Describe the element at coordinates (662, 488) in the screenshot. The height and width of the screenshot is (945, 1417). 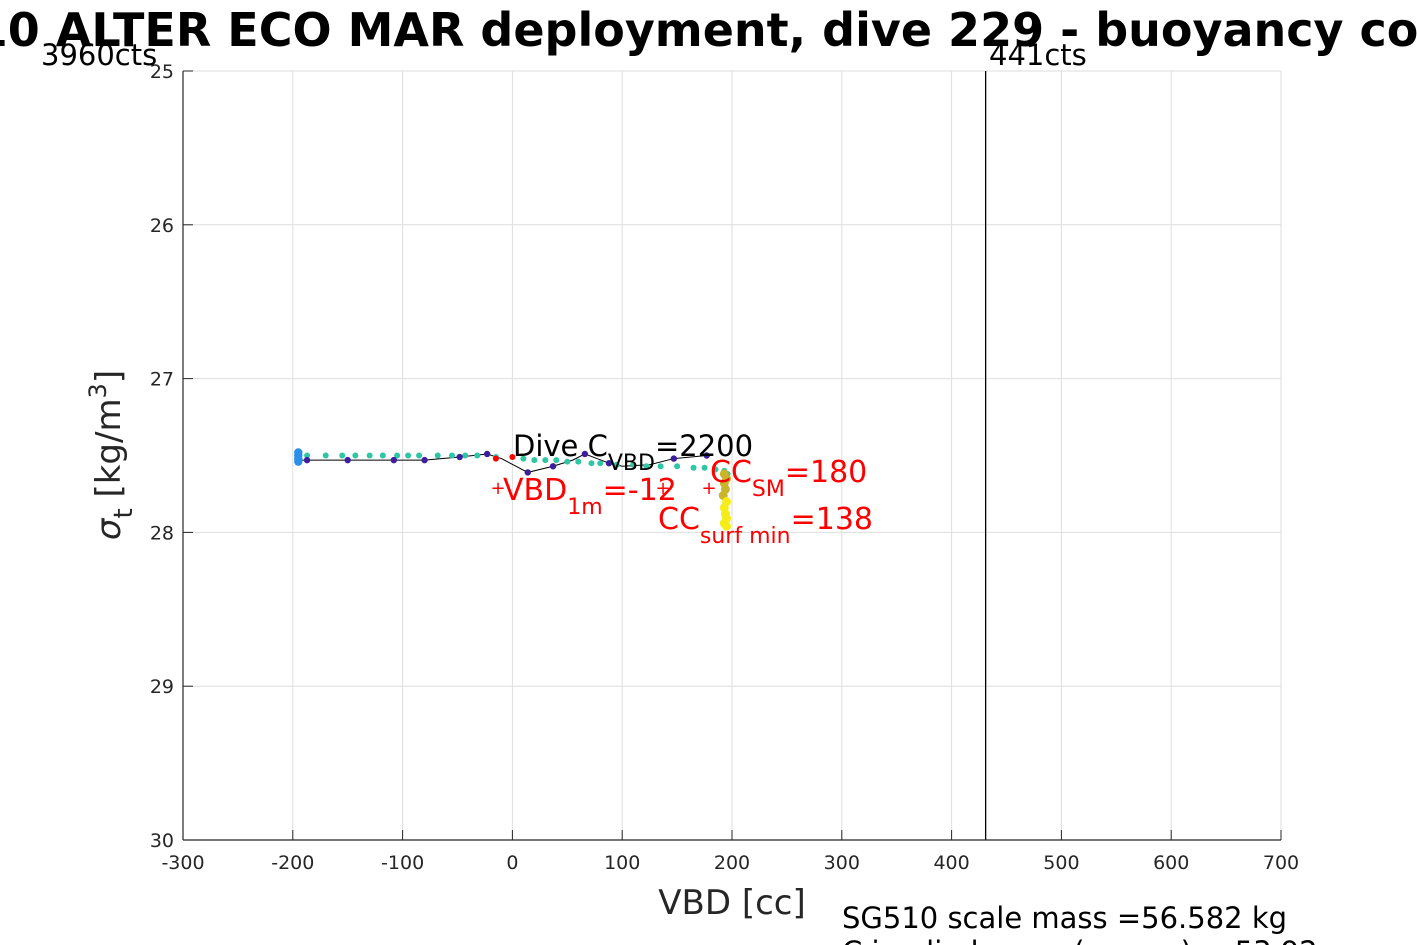
I see `cc-surf-min-marker: +` at that location.